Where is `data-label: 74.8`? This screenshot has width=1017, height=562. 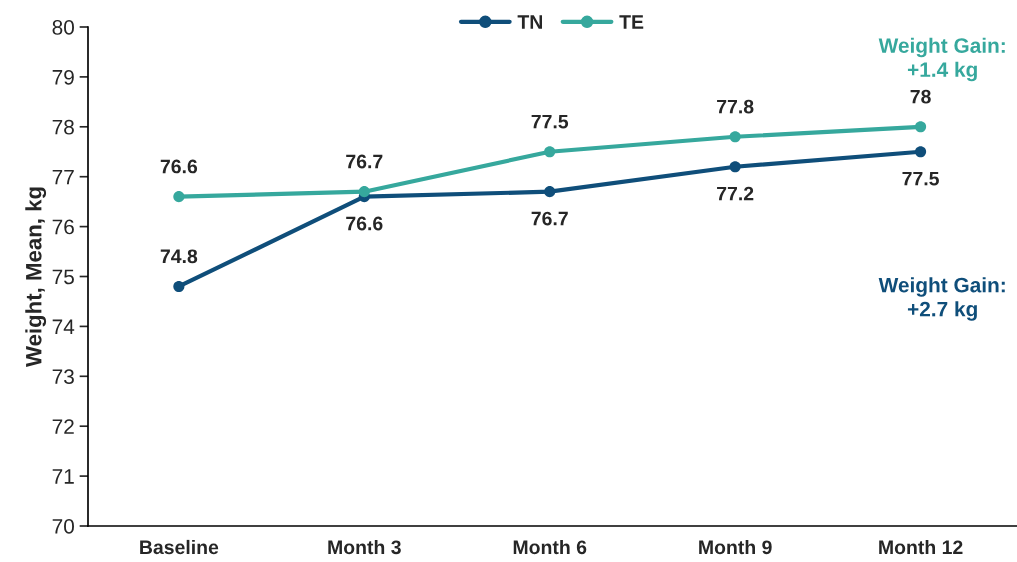 data-label: 74.8 is located at coordinates (179, 256).